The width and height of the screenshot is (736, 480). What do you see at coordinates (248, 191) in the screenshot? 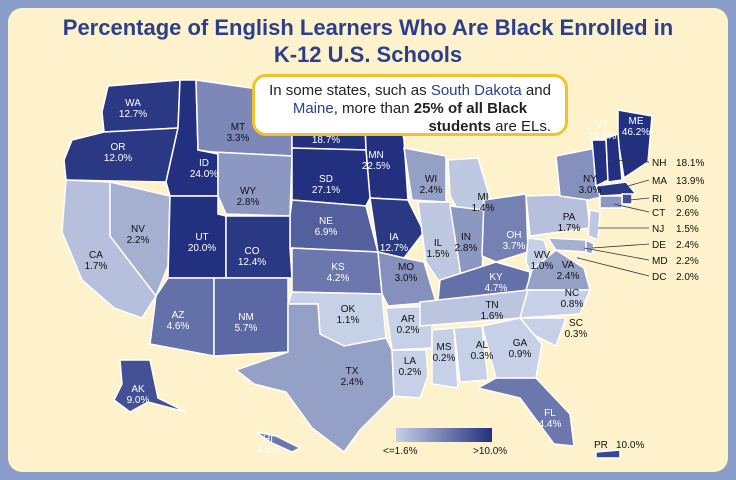
I see `state-label-wy: WY` at bounding box center [248, 191].